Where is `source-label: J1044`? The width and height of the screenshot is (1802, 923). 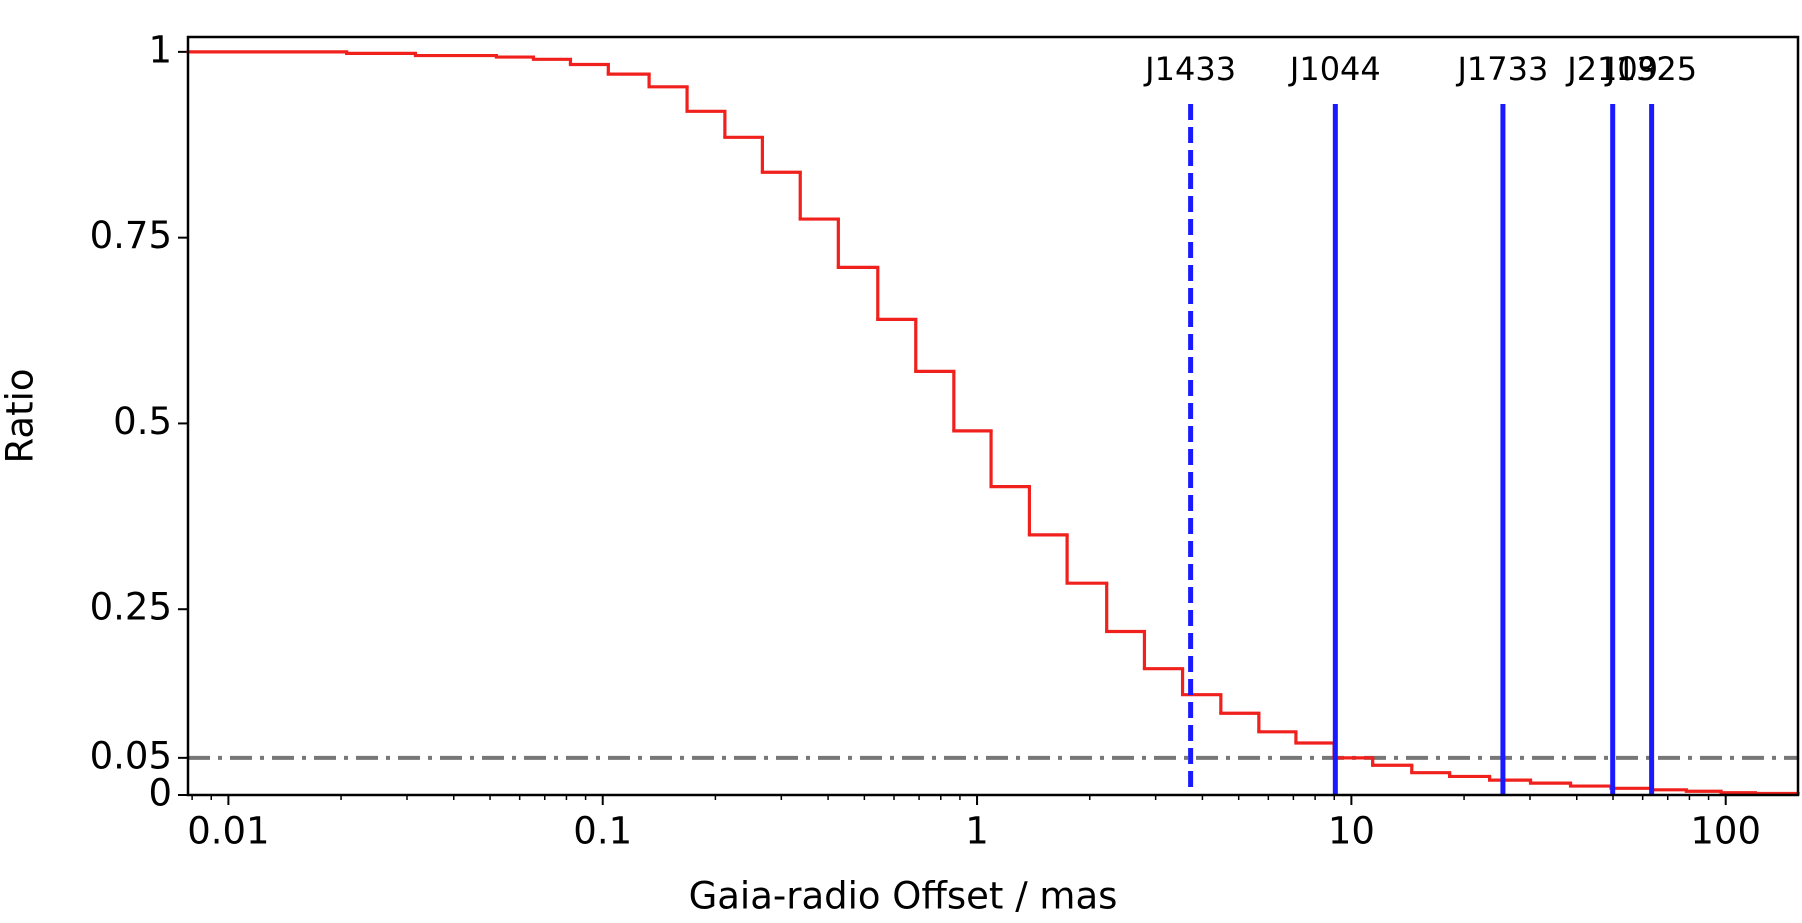
source-label: J1044 is located at coordinates (1334, 69).